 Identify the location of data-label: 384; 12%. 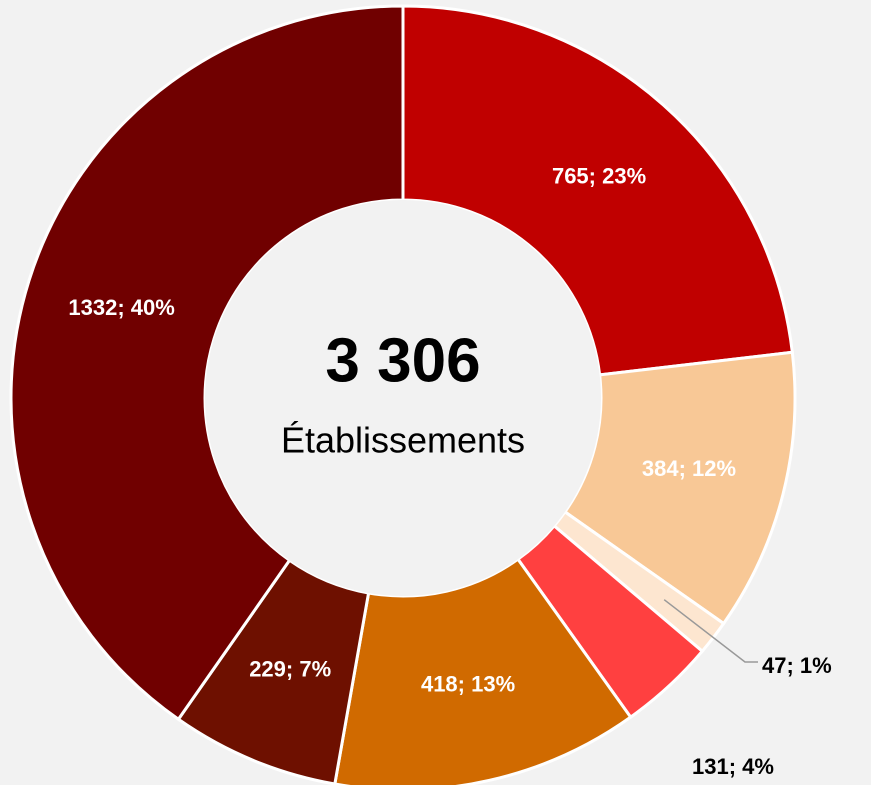
(689, 468).